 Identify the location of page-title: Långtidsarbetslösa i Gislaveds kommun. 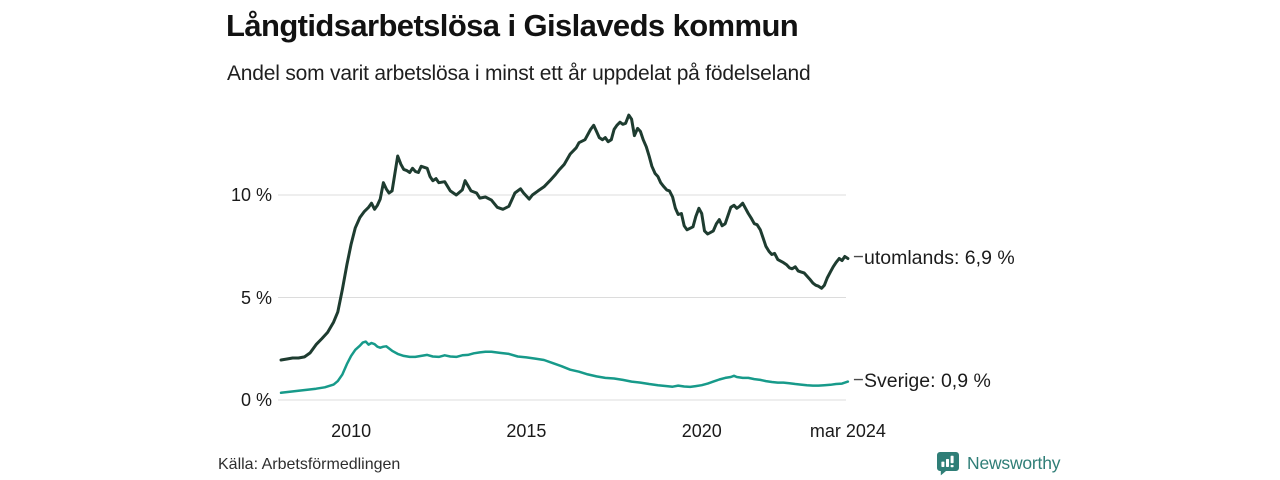
(512, 25).